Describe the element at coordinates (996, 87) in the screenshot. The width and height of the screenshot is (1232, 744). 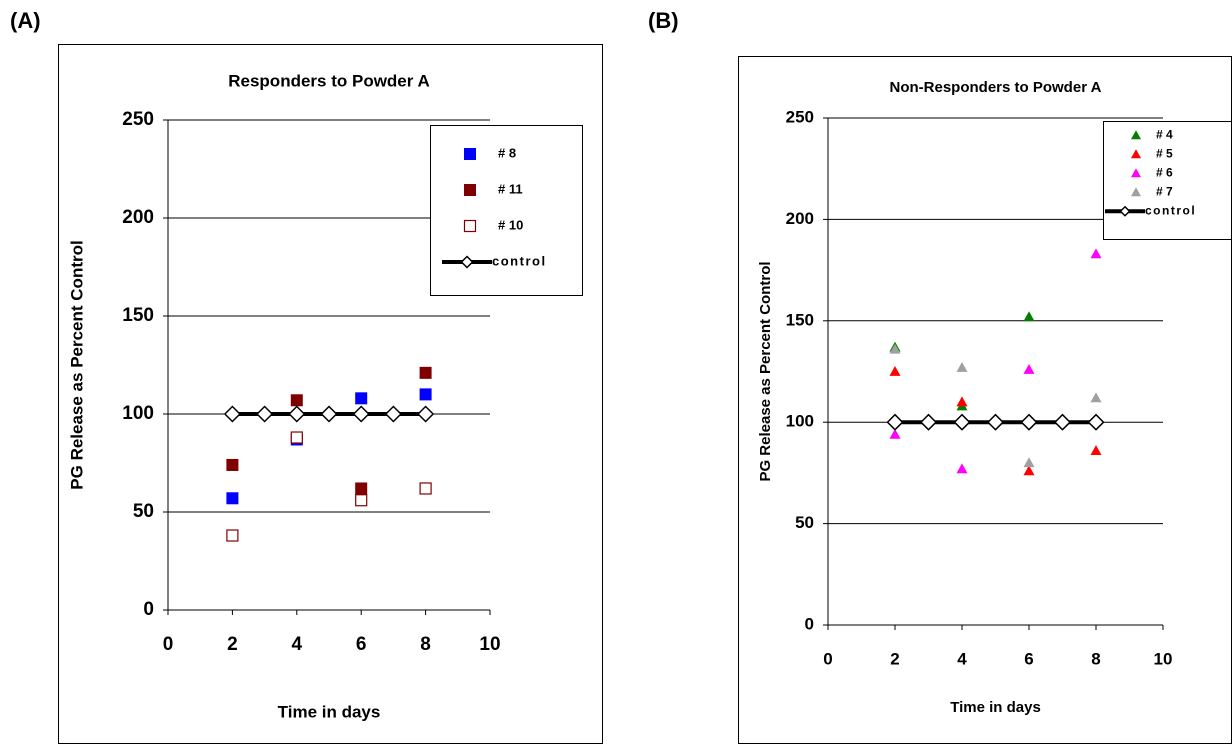
I see `chart-title: Non-Responders to Powder A` at that location.